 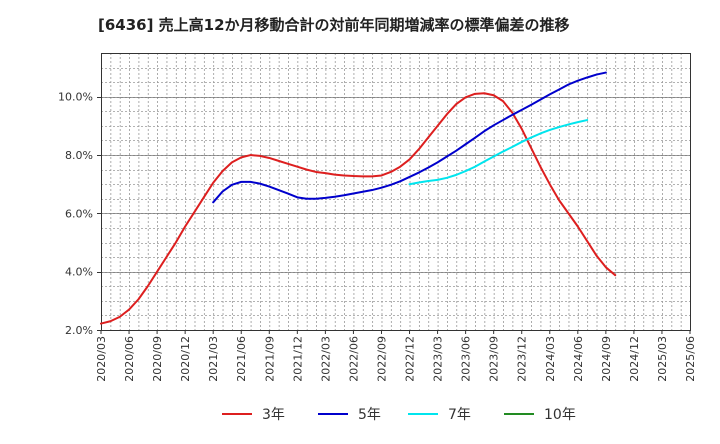 What do you see at coordinates (634, 359) in the screenshot?
I see `x-tick-label: 2024/12` at bounding box center [634, 359].